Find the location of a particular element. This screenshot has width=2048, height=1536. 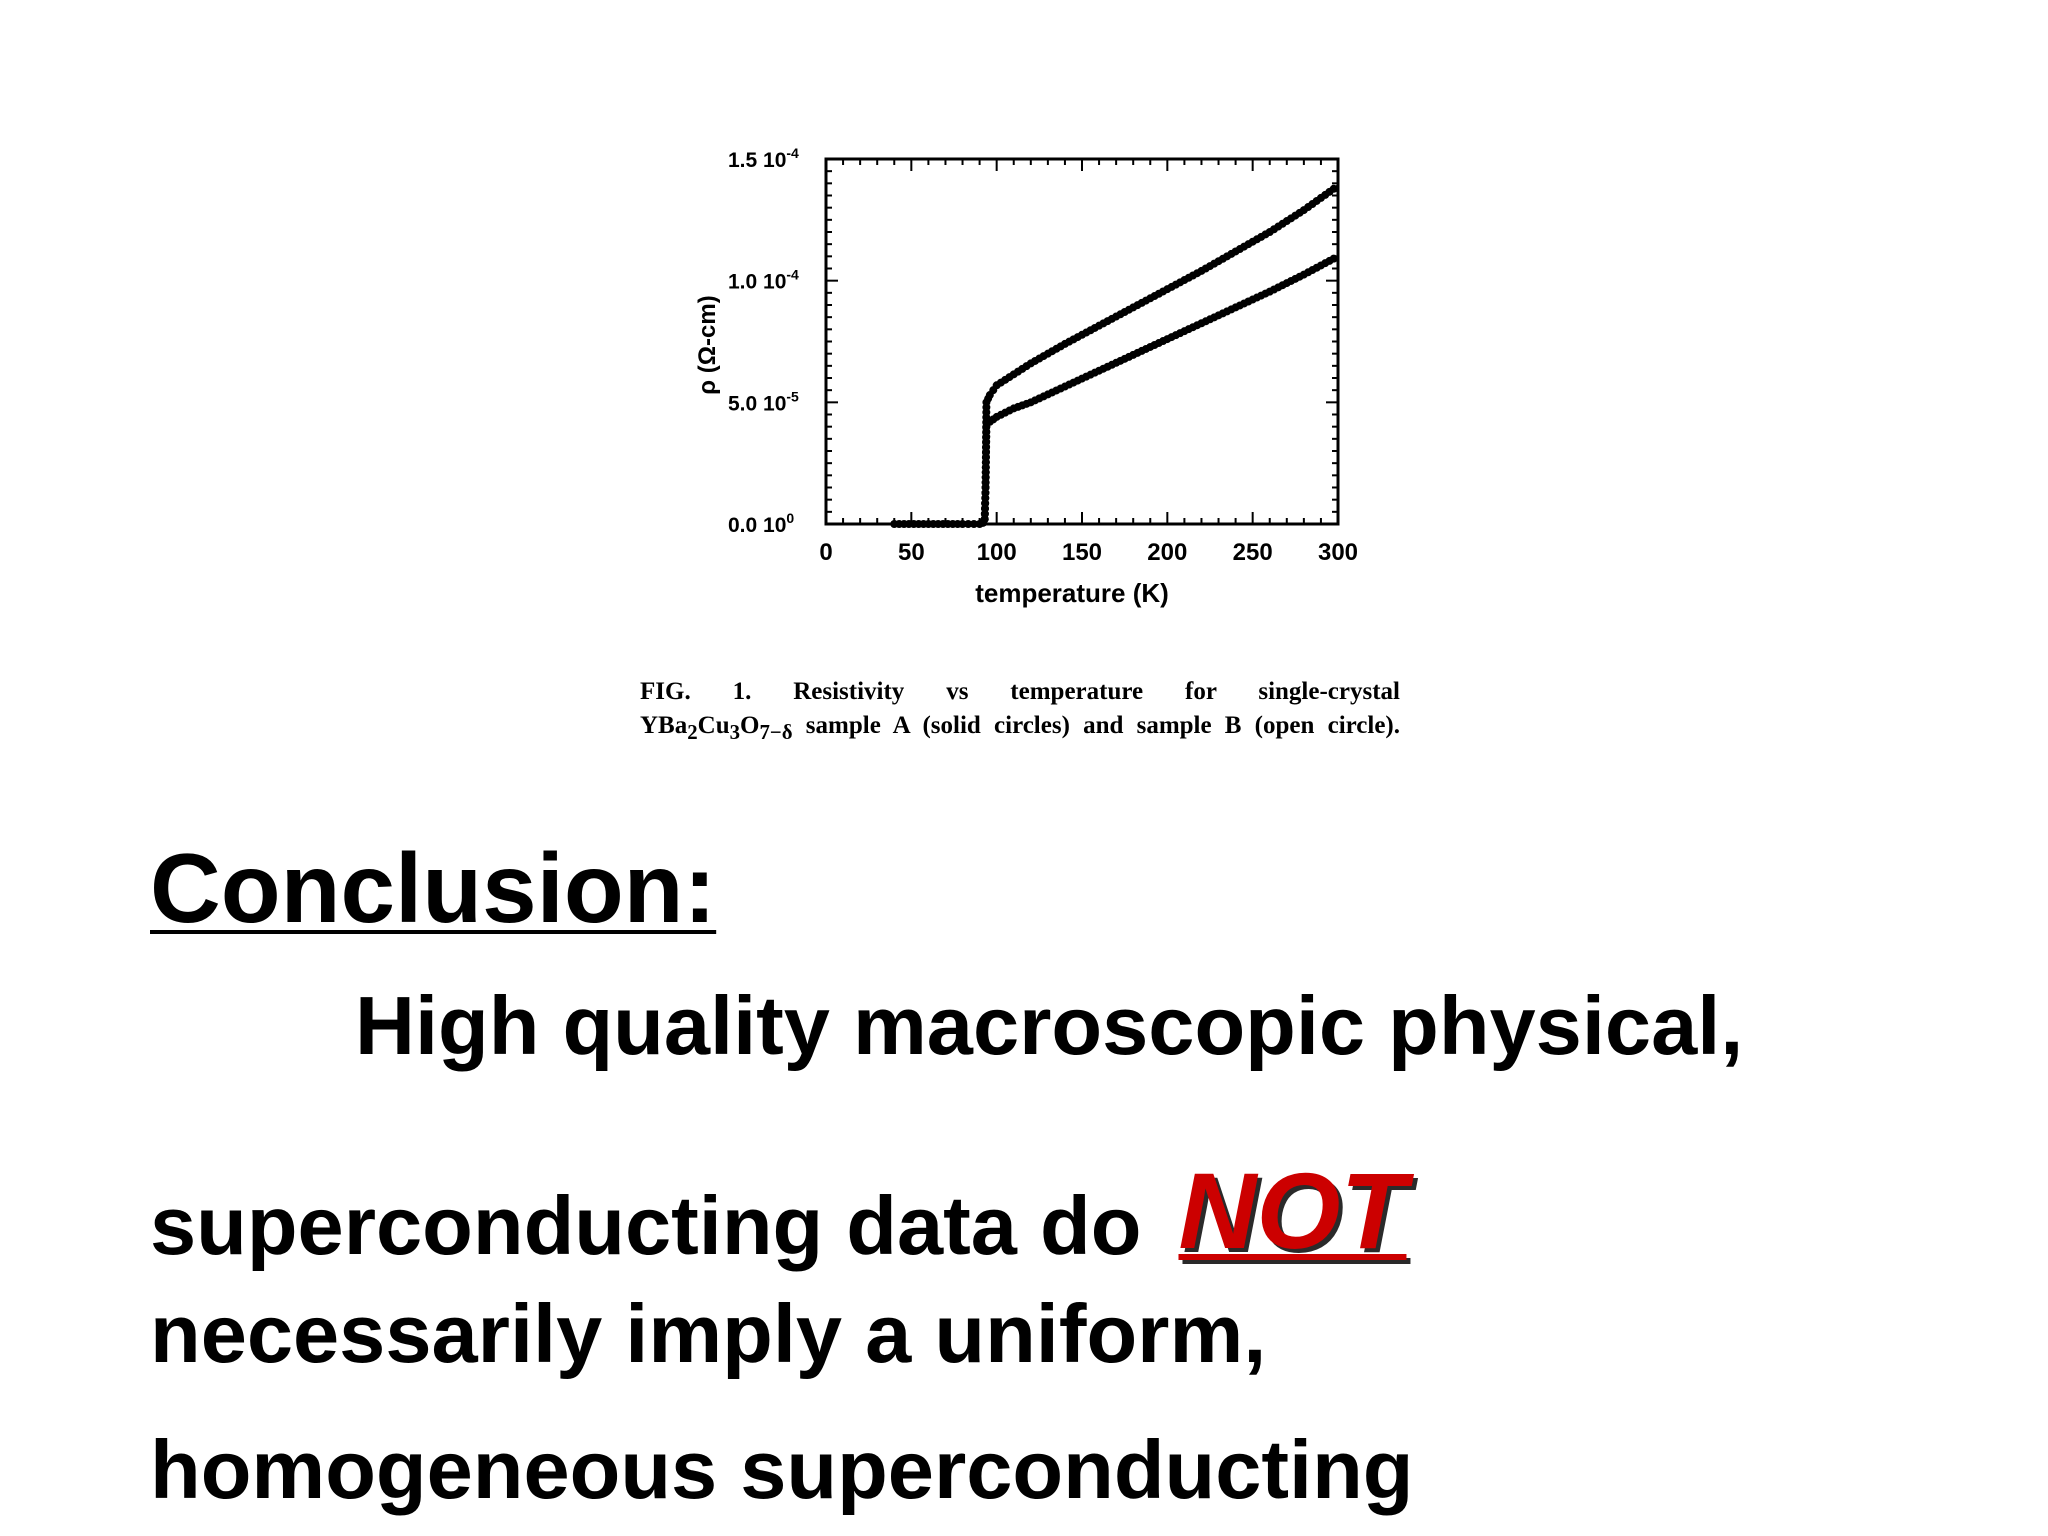

y-tick-label: 1.5 10-4 is located at coordinates (763, 158).